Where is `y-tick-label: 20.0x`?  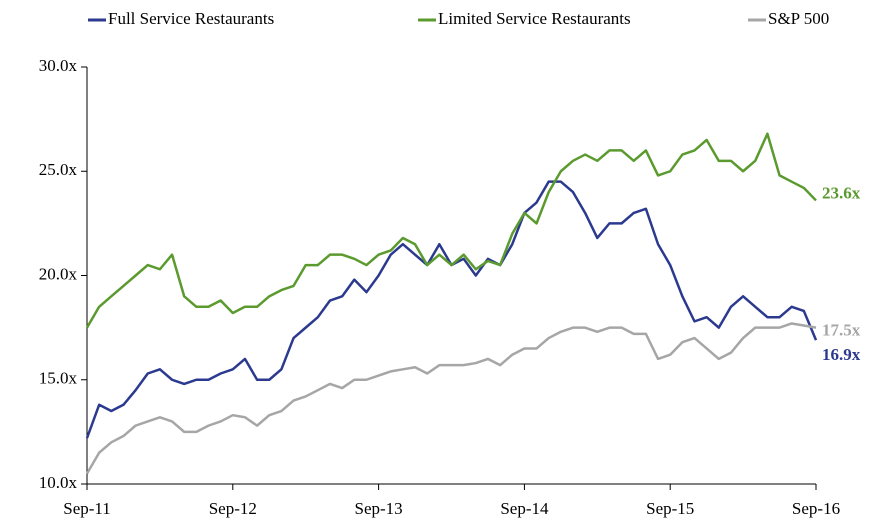
y-tick-label: 20.0x is located at coordinates (58, 273).